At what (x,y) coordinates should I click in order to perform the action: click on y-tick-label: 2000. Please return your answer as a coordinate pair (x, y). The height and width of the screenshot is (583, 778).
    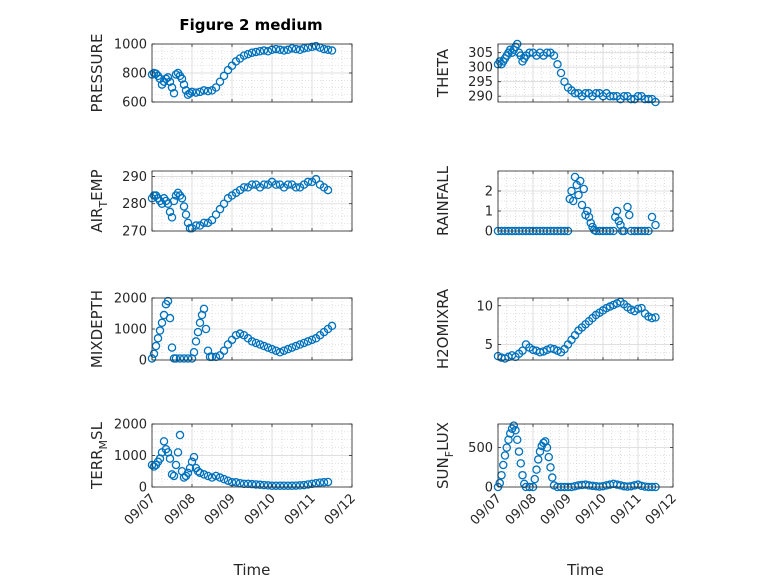
    Looking at the image, I should click on (130, 425).